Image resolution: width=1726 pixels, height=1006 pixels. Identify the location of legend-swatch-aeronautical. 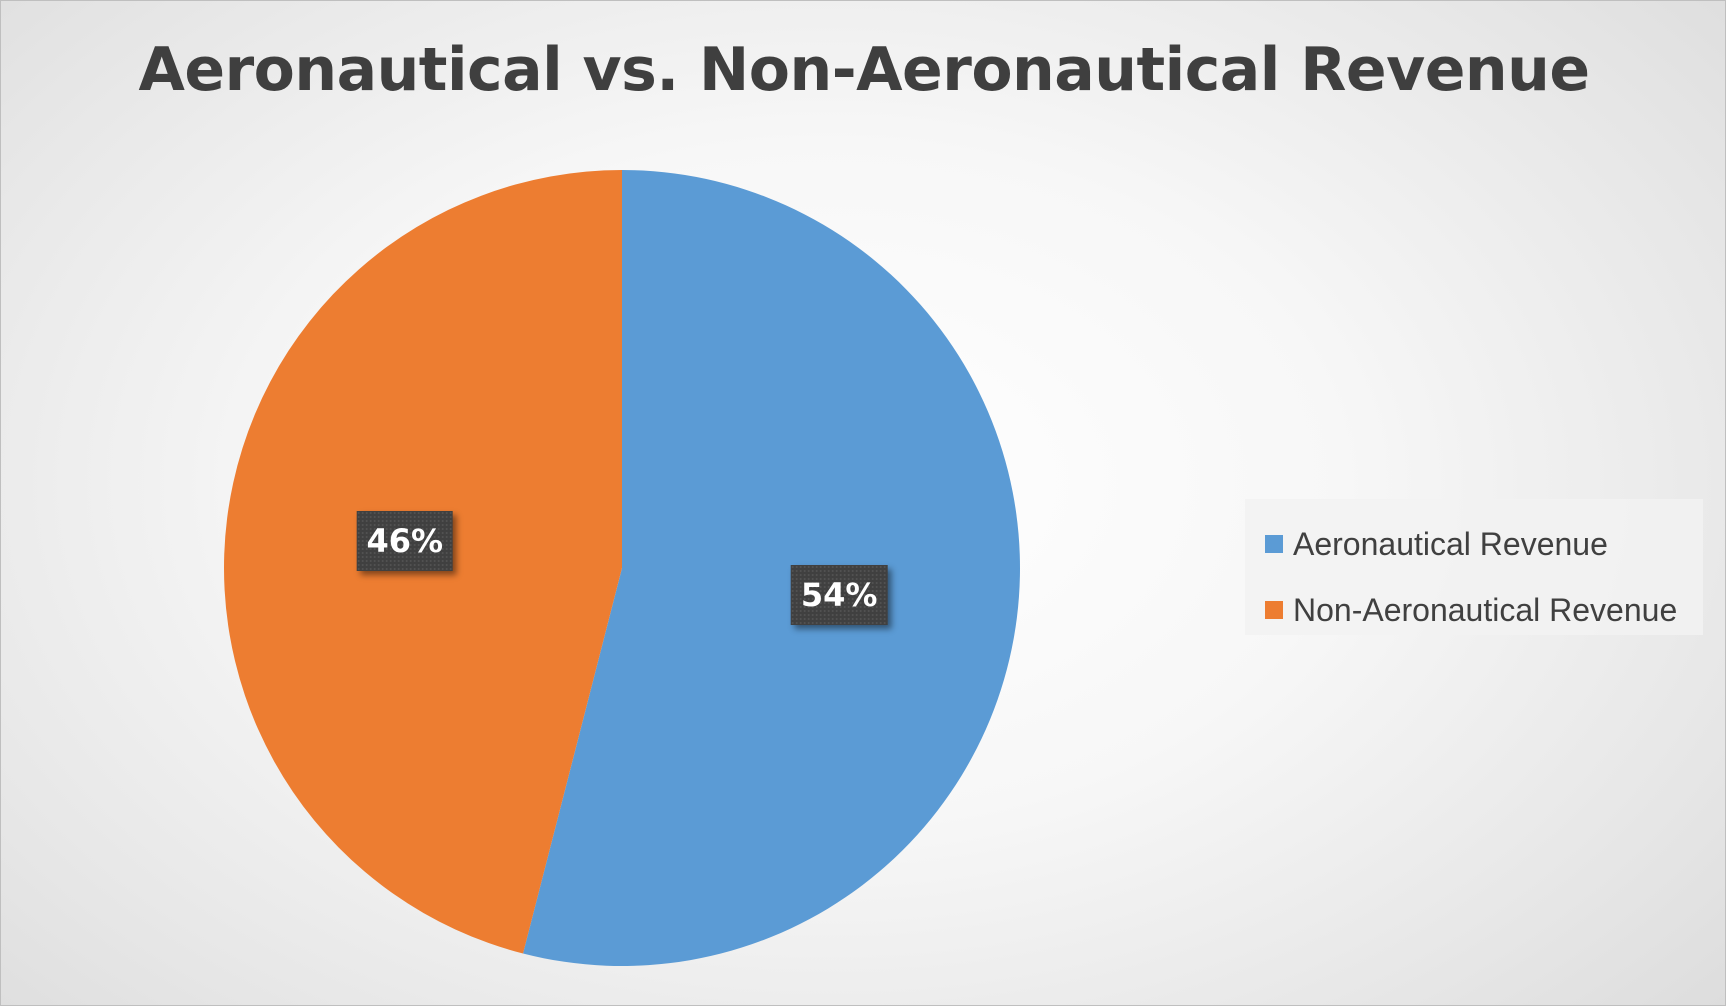
(1274, 544).